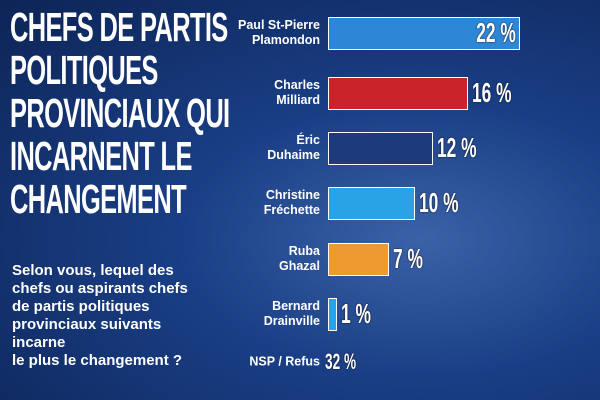 The image size is (600, 400). I want to click on value-label: 1 %, so click(355, 313).